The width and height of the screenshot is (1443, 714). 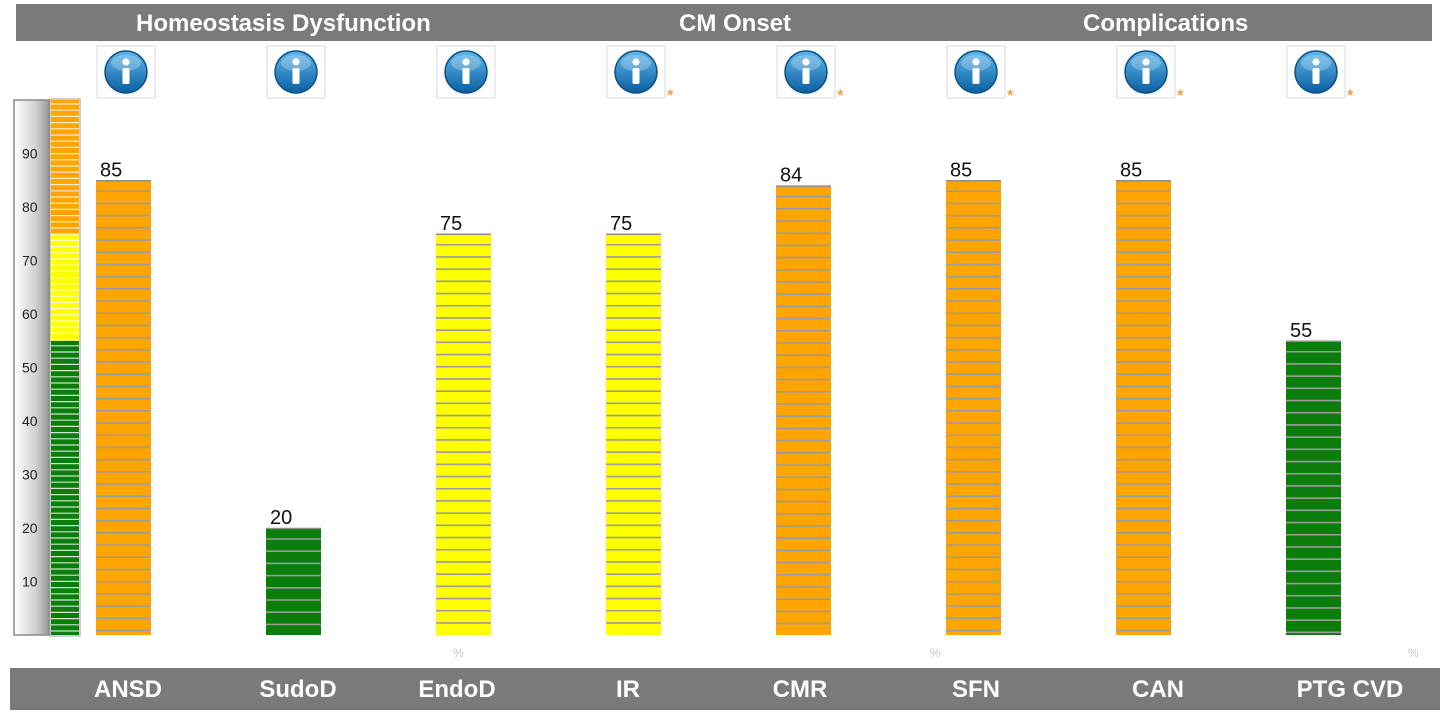 I want to click on y-tick-label: 30, so click(x=30, y=475).